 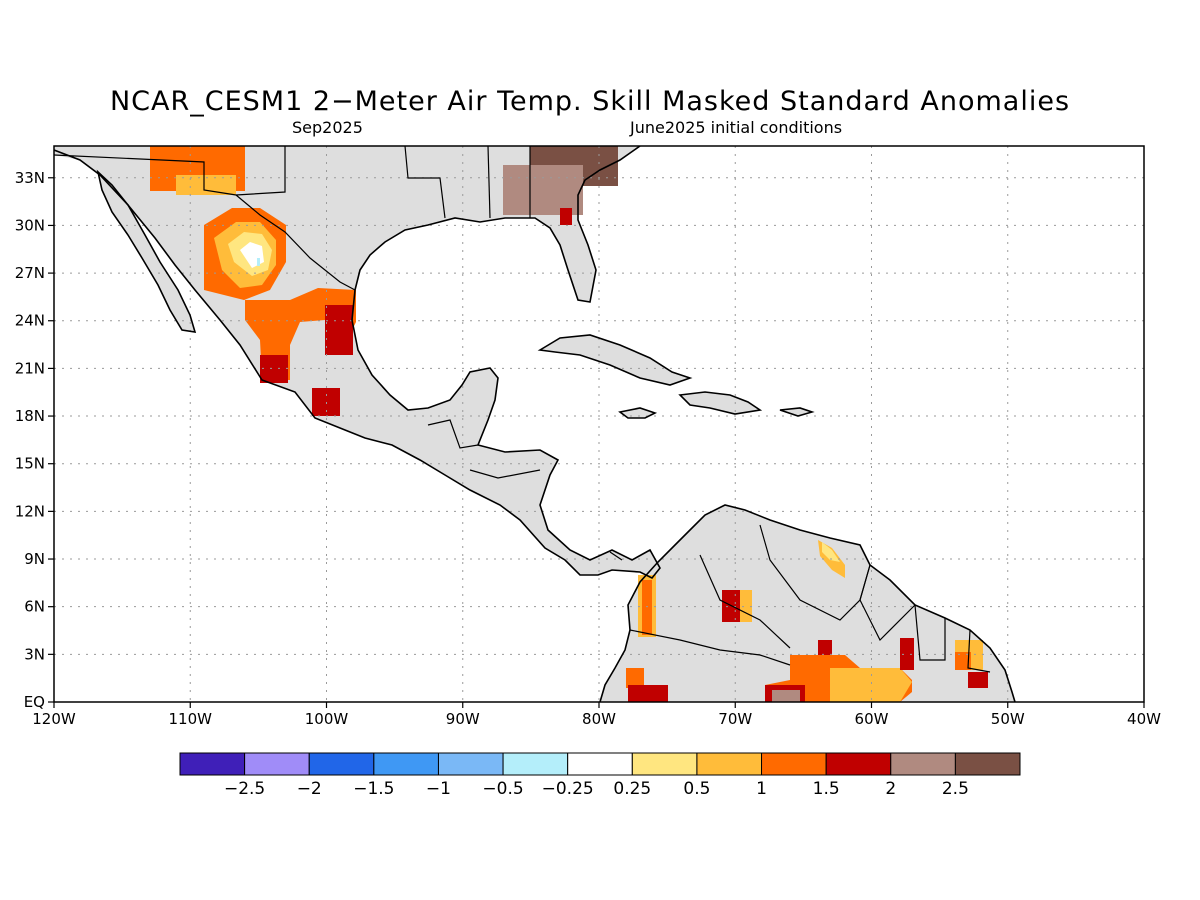 What do you see at coordinates (736, 127) in the screenshot?
I see `initial-conditions-label: June2025 initial conditions` at bounding box center [736, 127].